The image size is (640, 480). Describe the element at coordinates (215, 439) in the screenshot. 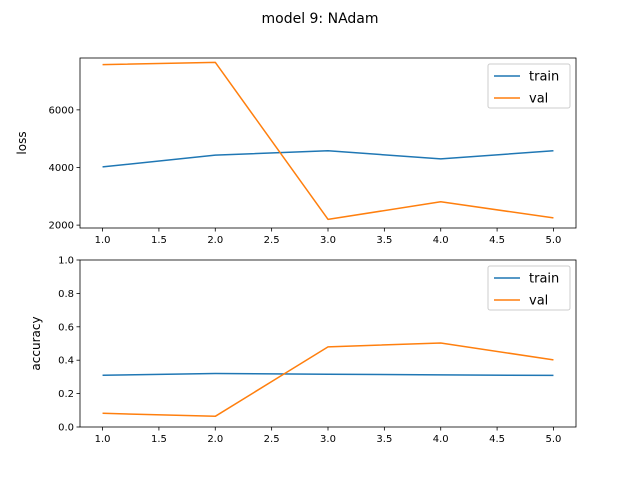

I see `accuracy-x-tick-label: 2.0` at that location.